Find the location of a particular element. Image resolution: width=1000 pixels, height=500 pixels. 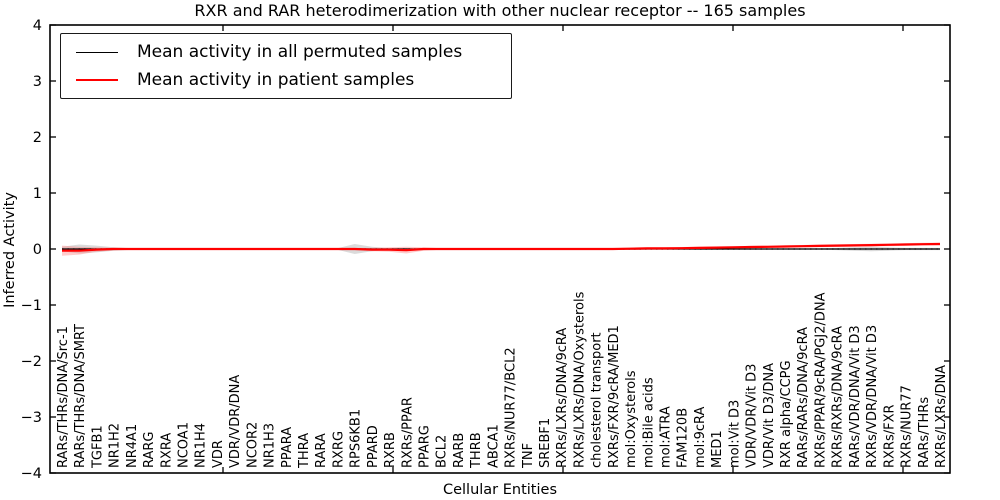

x-tick-label: ABCA1 is located at coordinates (493, 446).